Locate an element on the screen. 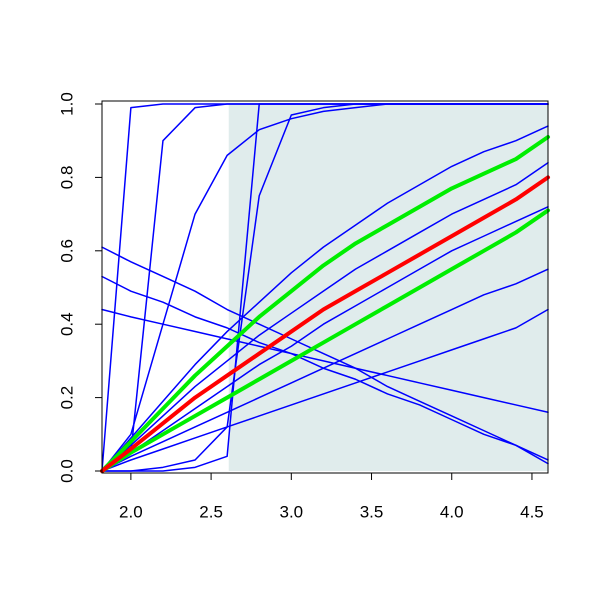  y-tick-label: 0.2 is located at coordinates (66, 398).